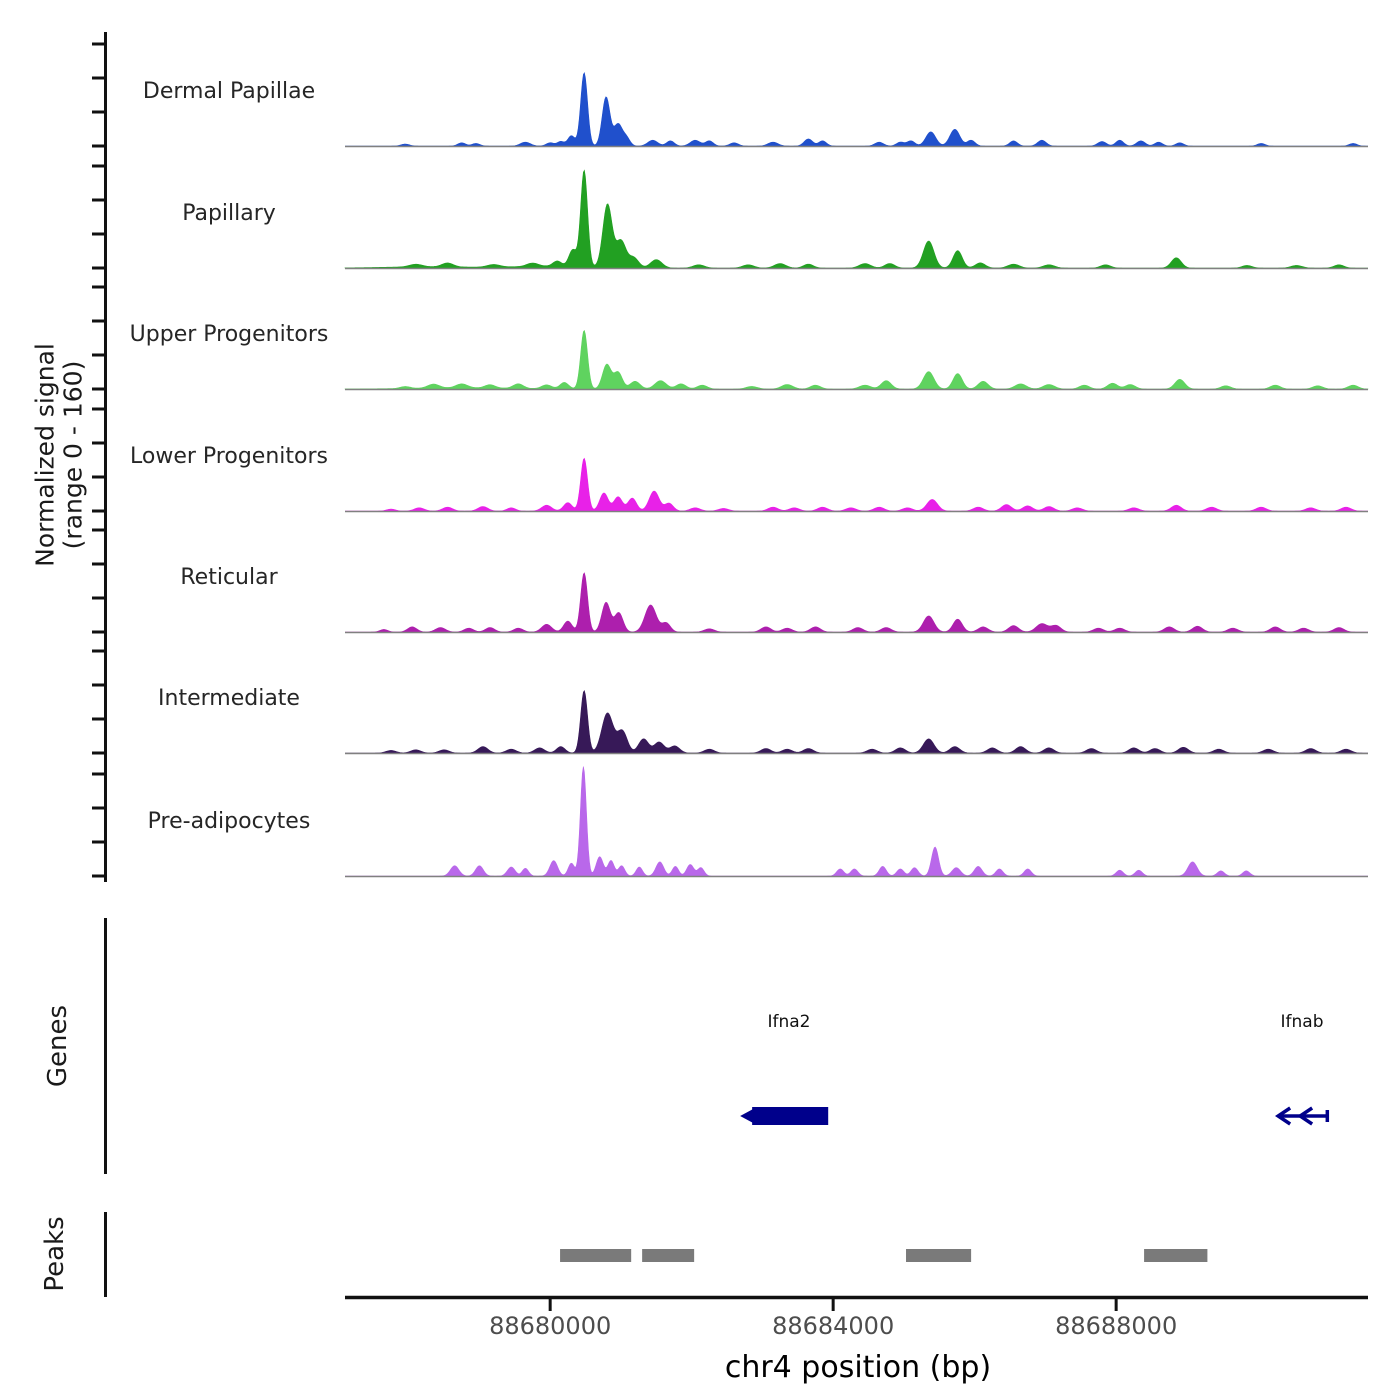 This screenshot has height=1400, width=1400. What do you see at coordinates (790, 1116) in the screenshot?
I see `gene-body-ifna2` at bounding box center [790, 1116].